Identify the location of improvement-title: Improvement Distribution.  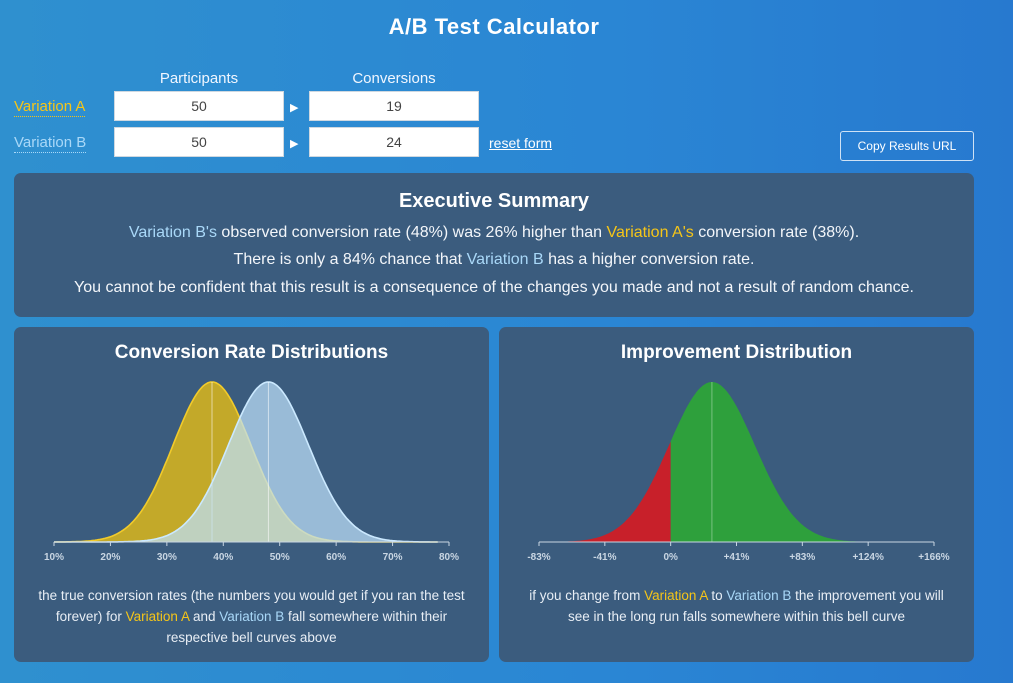
(736, 352).